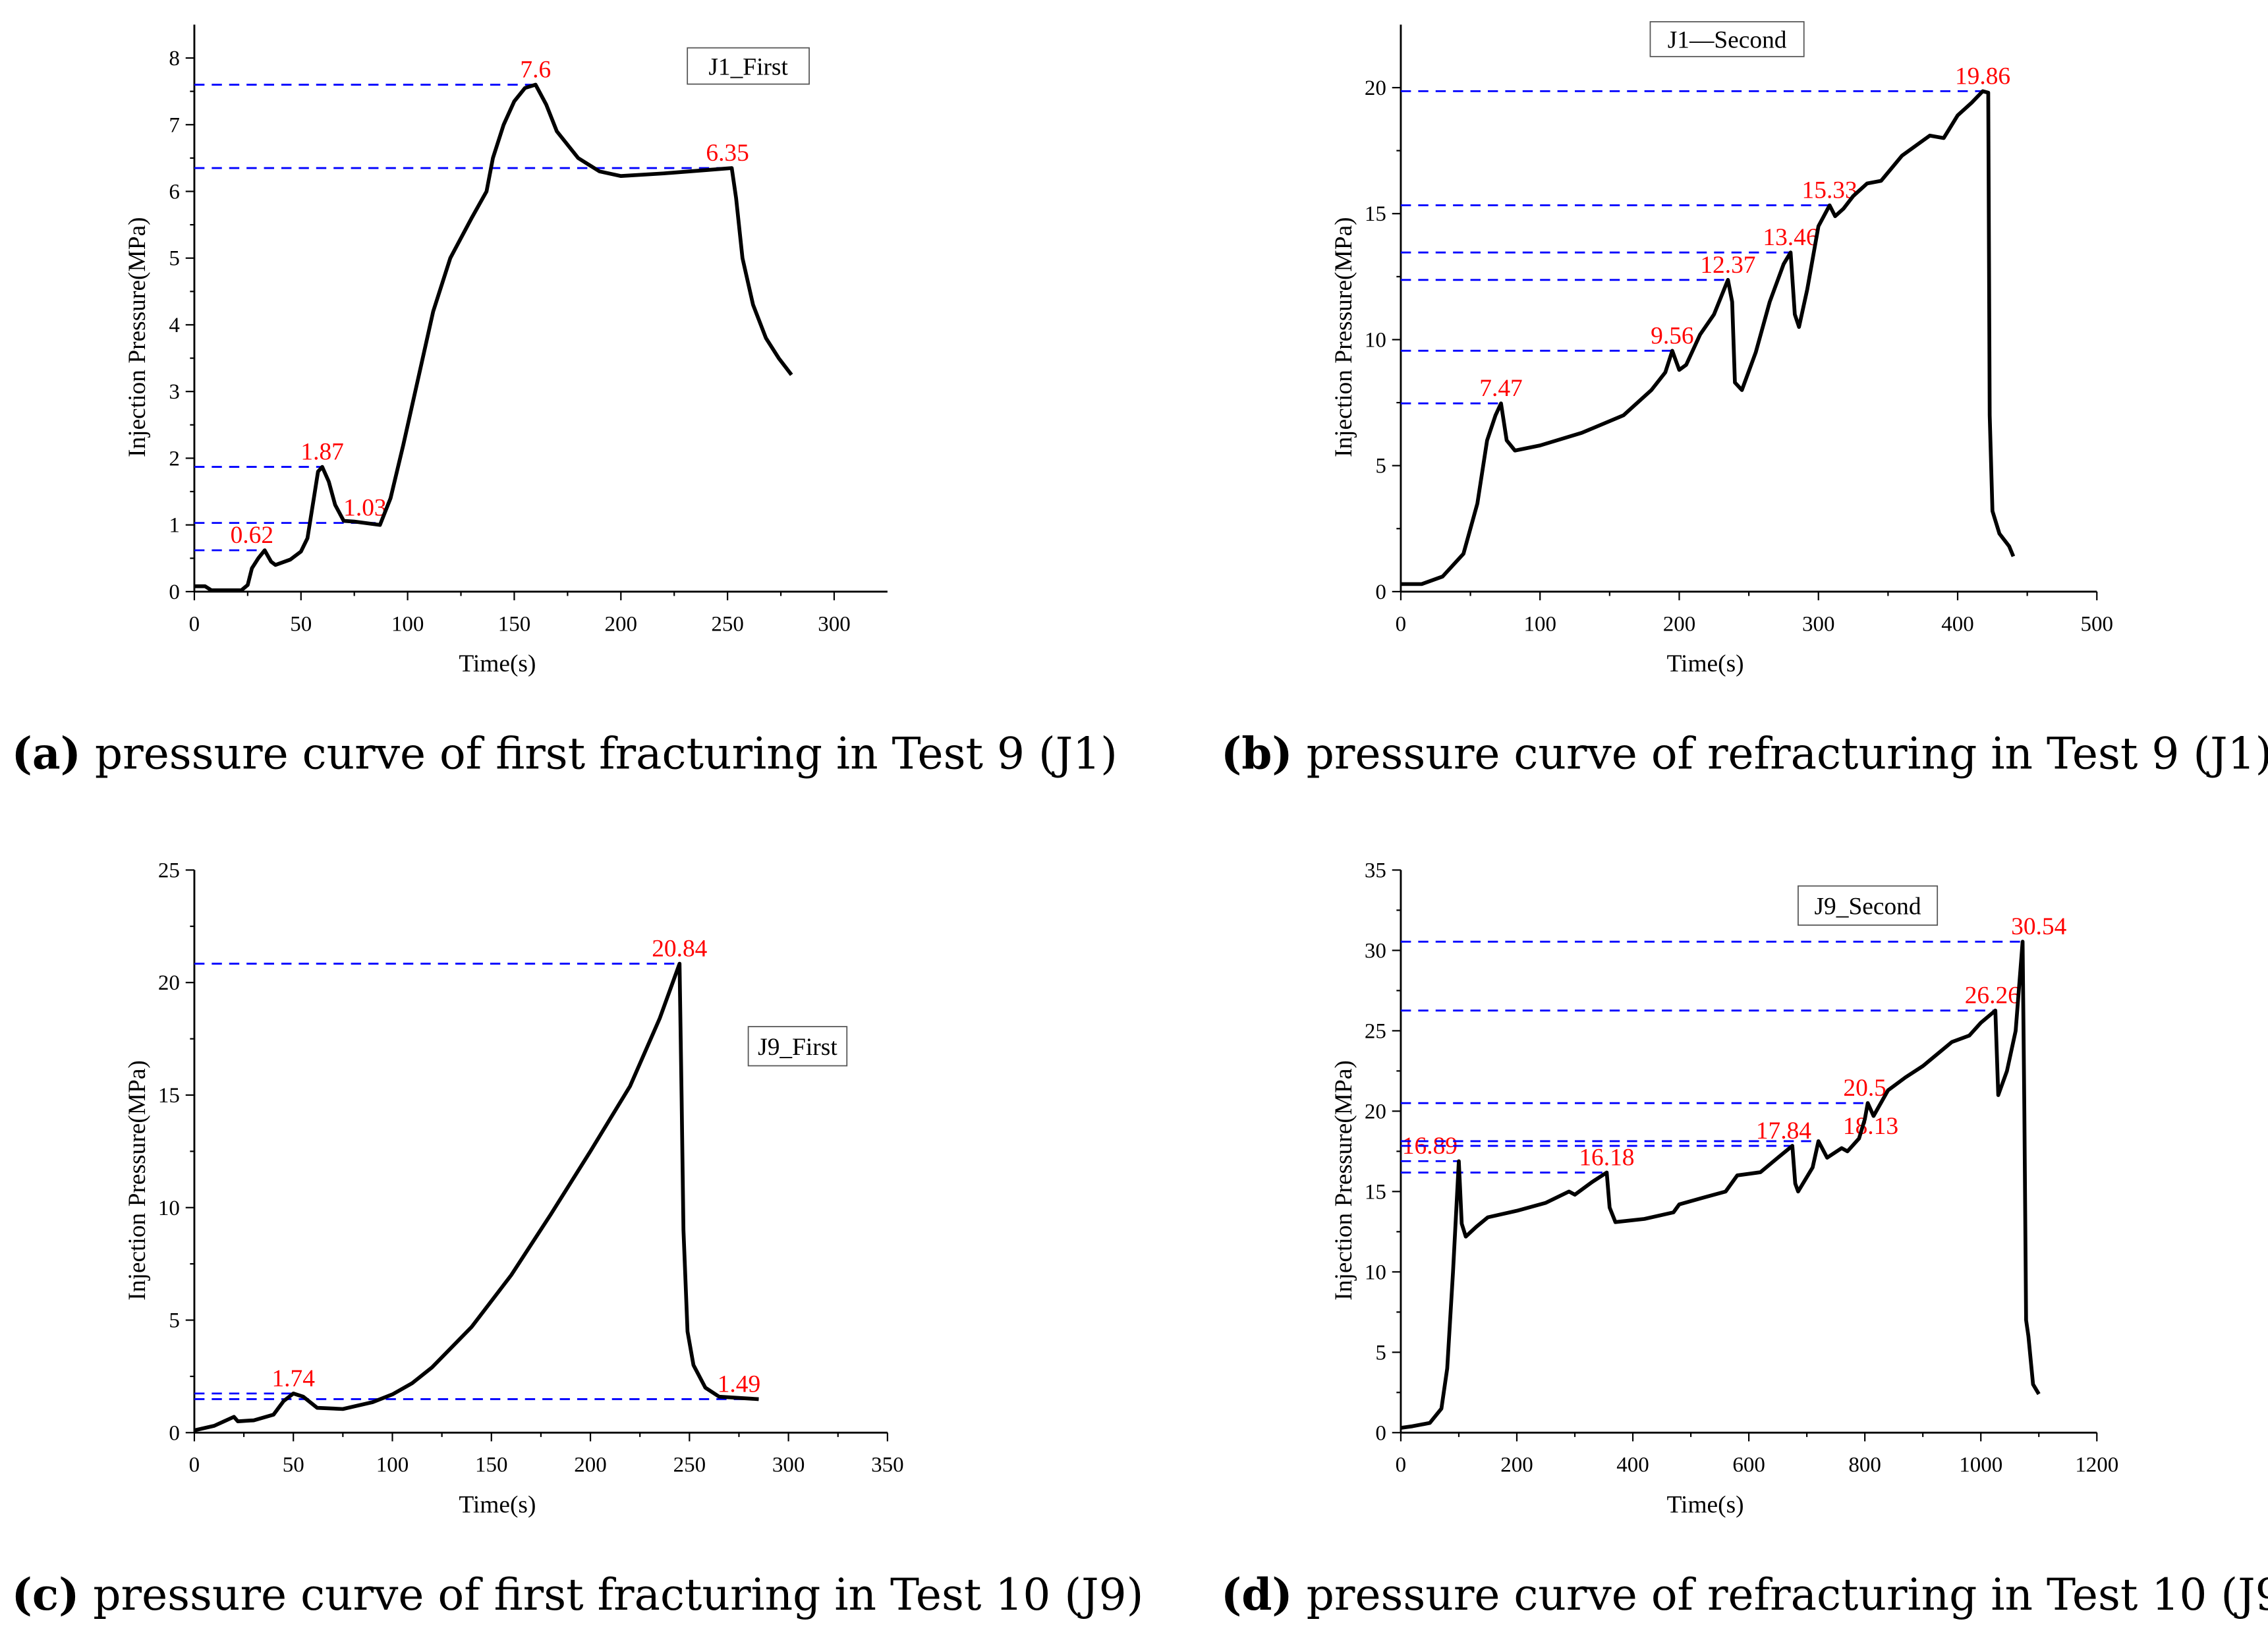  I want to click on y-tick-label: 7, so click(175, 125).